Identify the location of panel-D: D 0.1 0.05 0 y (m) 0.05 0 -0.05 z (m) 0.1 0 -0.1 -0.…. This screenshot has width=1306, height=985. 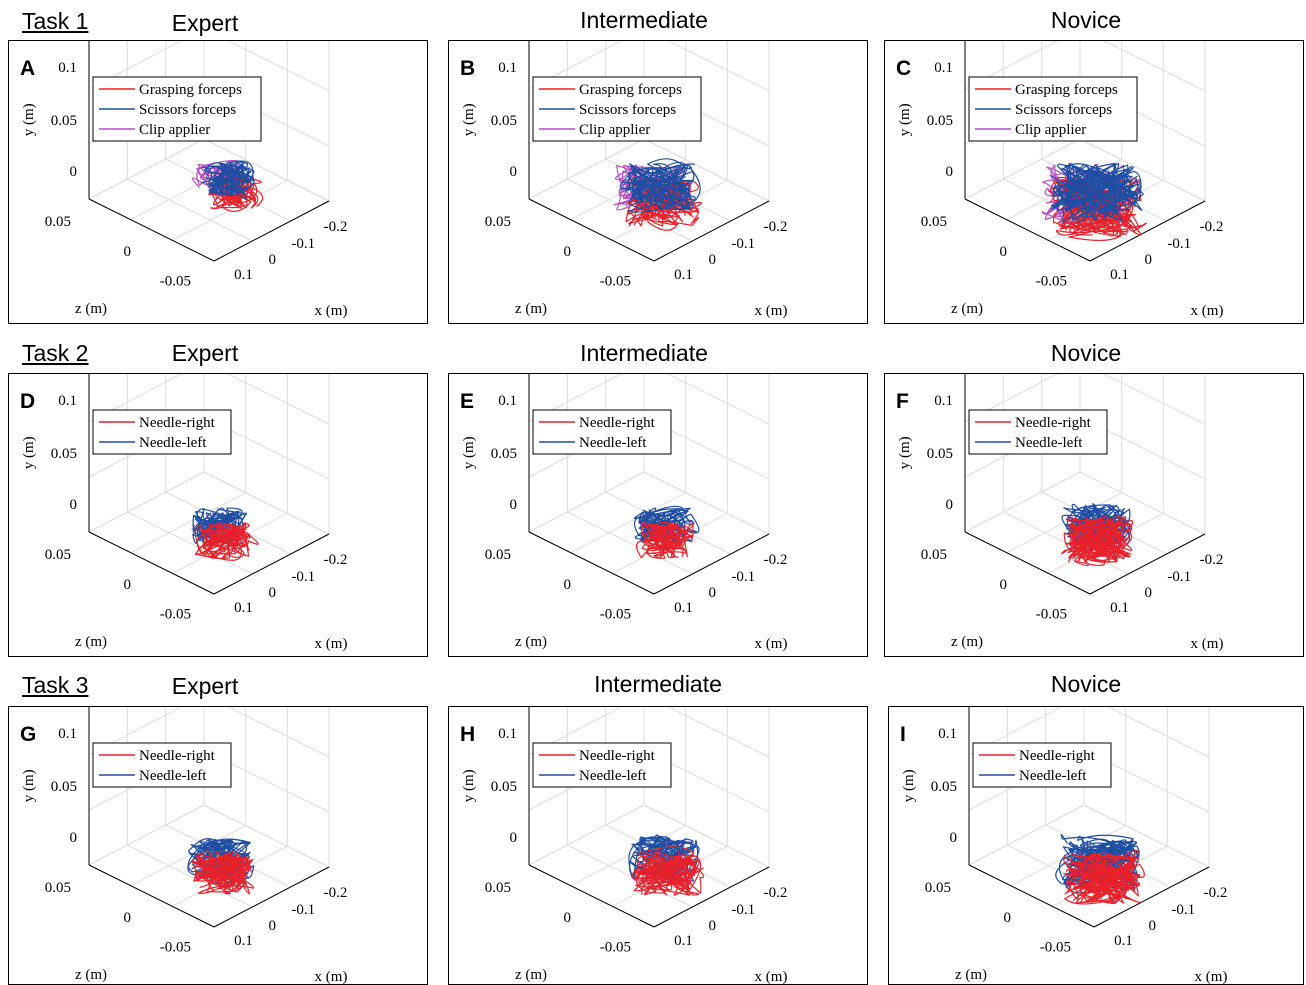
(218, 515).